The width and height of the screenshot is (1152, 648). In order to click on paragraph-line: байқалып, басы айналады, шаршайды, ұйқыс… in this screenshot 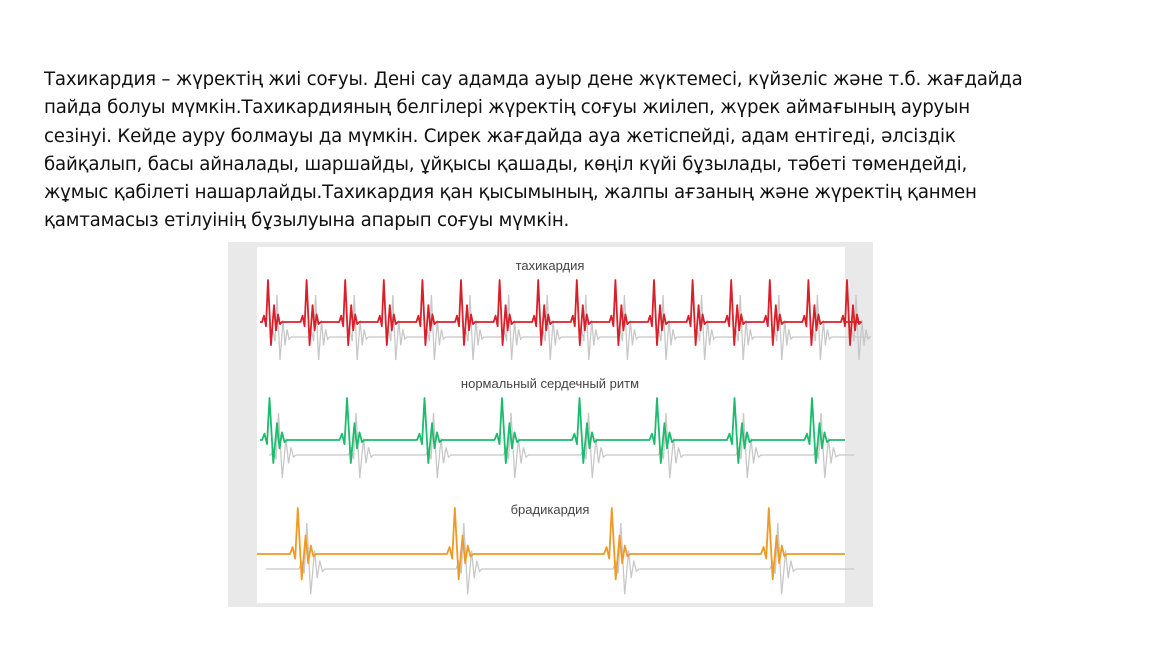, I will do `click(506, 164)`.